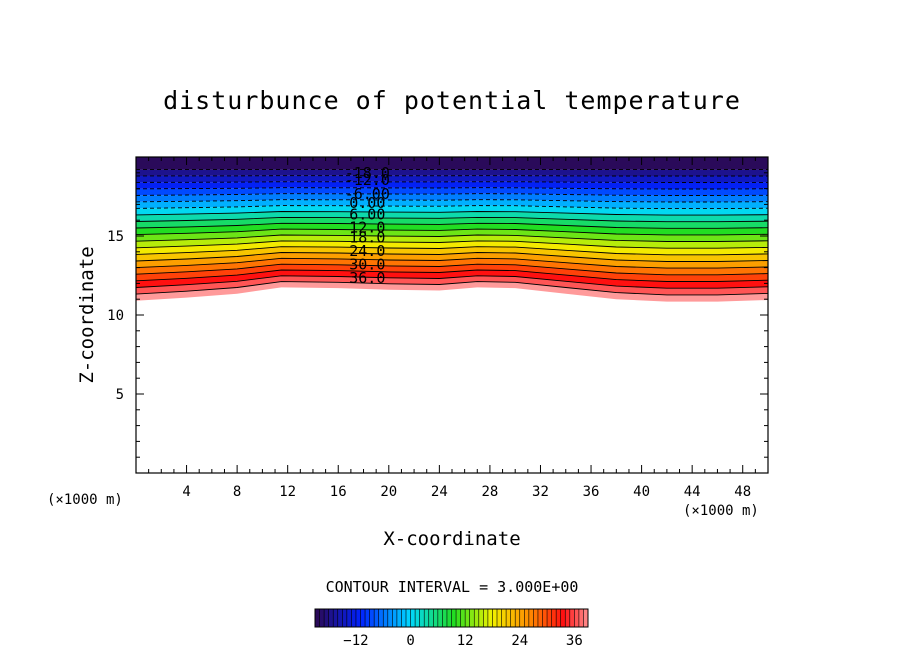  What do you see at coordinates (367, 278) in the screenshot?
I see `contour-label: 36.0` at bounding box center [367, 278].